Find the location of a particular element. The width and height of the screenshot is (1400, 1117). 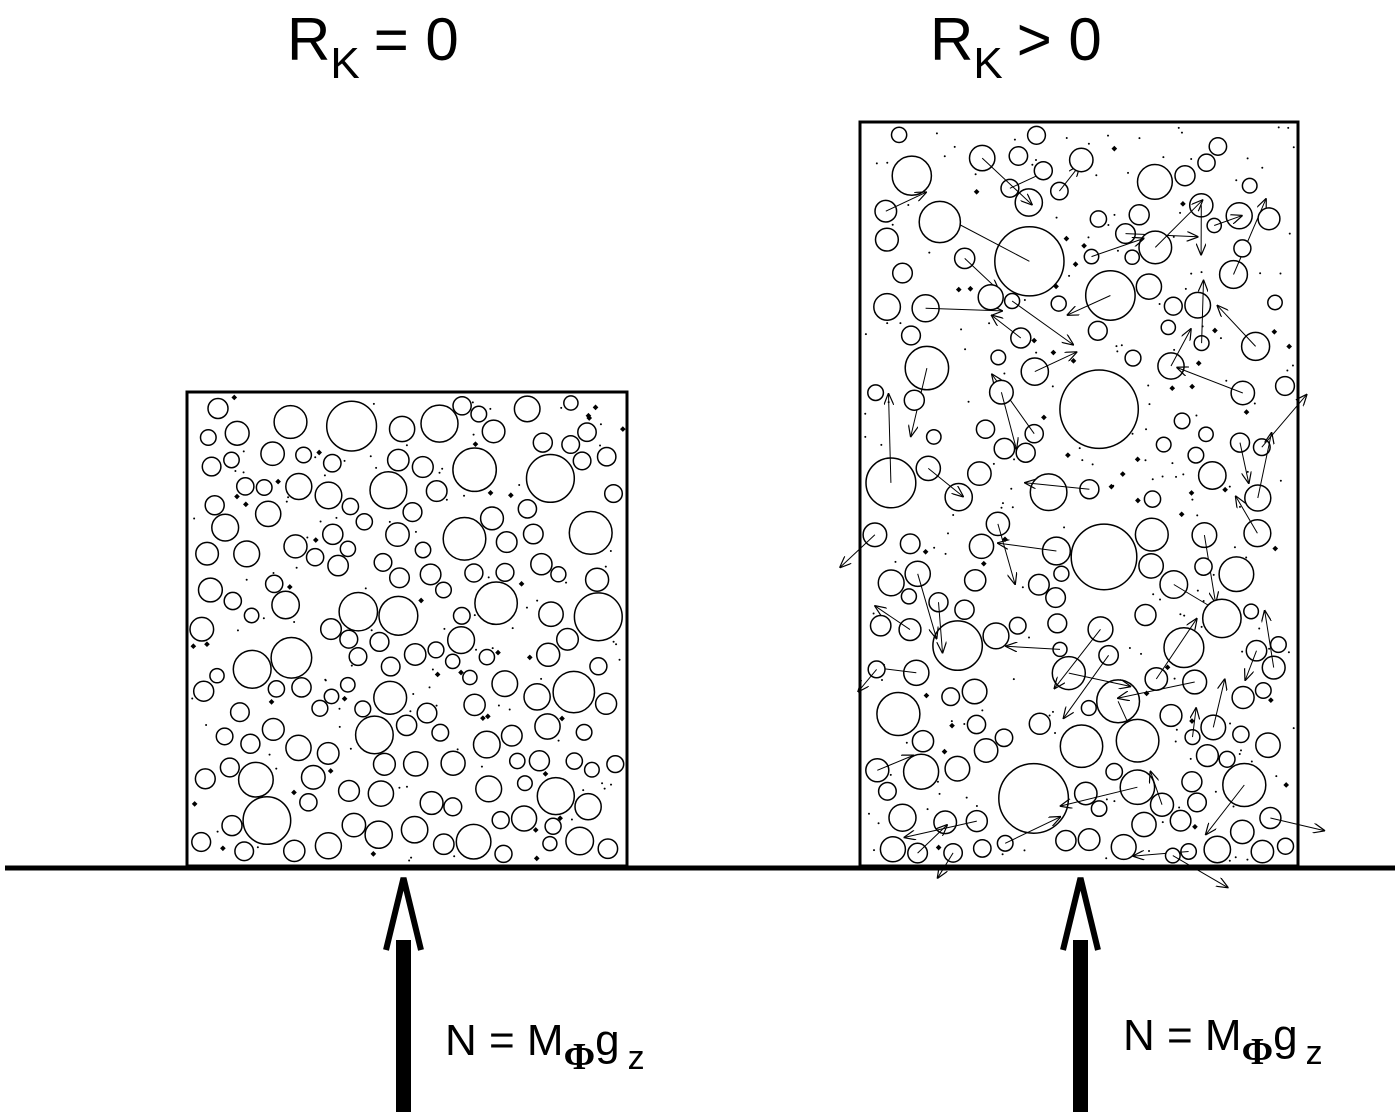

lhs: N = M is located at coordinates (1182, 1035).